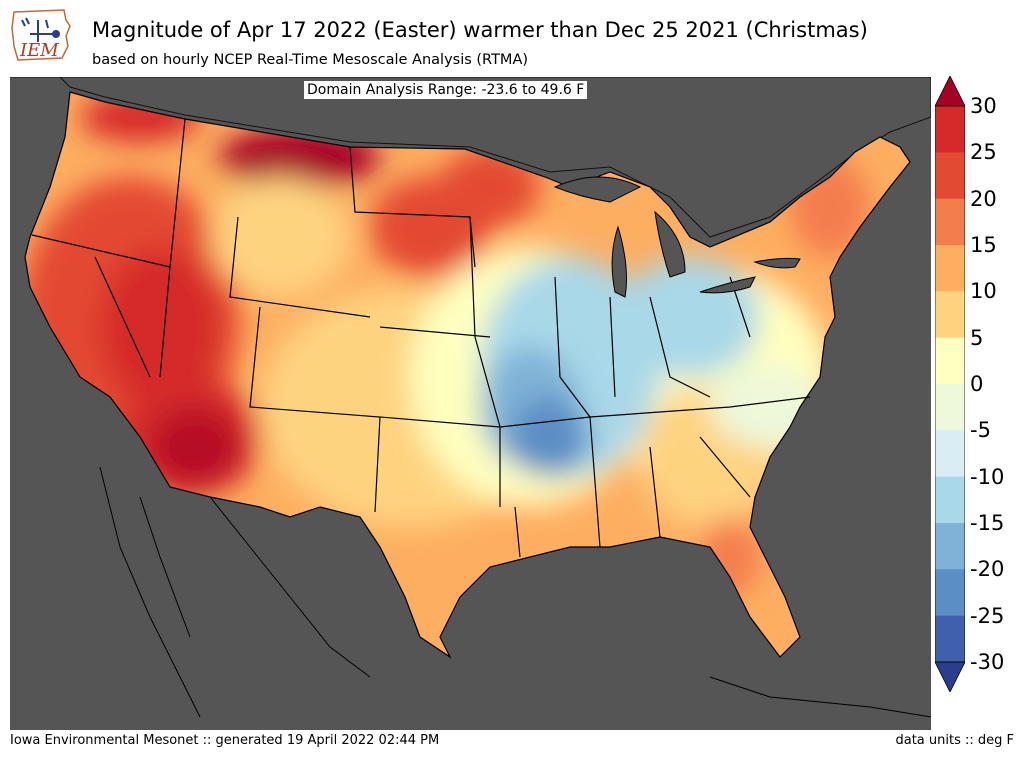  I want to click on colorbar-tick-label: -10, so click(987, 476).